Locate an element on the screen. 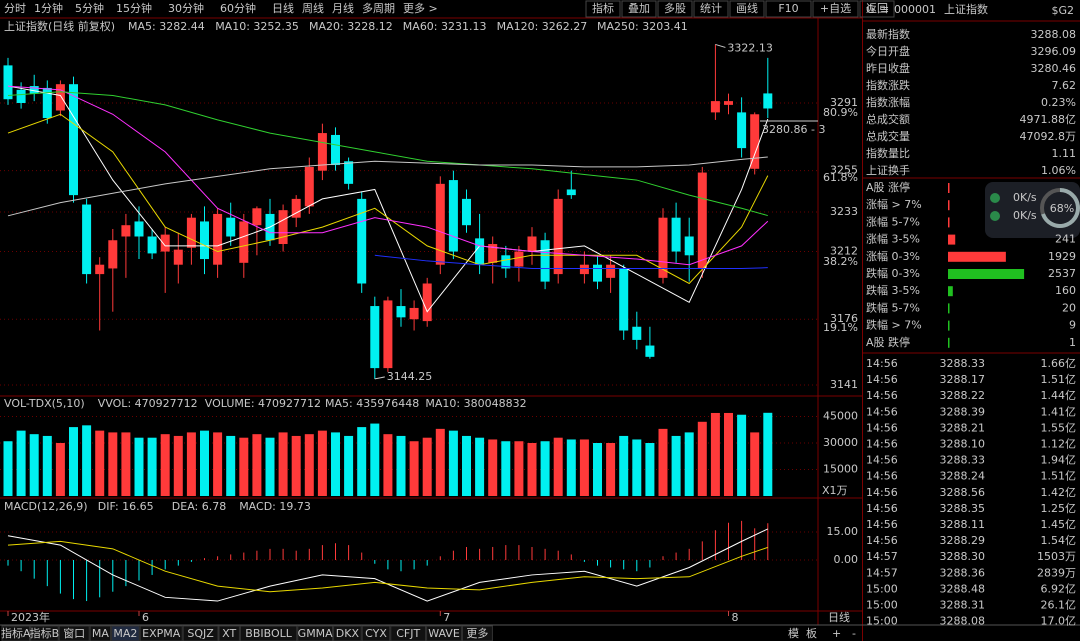 This screenshot has height=641, width=1080. bottom-tab-label: BBIBOLL is located at coordinates (268, 633).